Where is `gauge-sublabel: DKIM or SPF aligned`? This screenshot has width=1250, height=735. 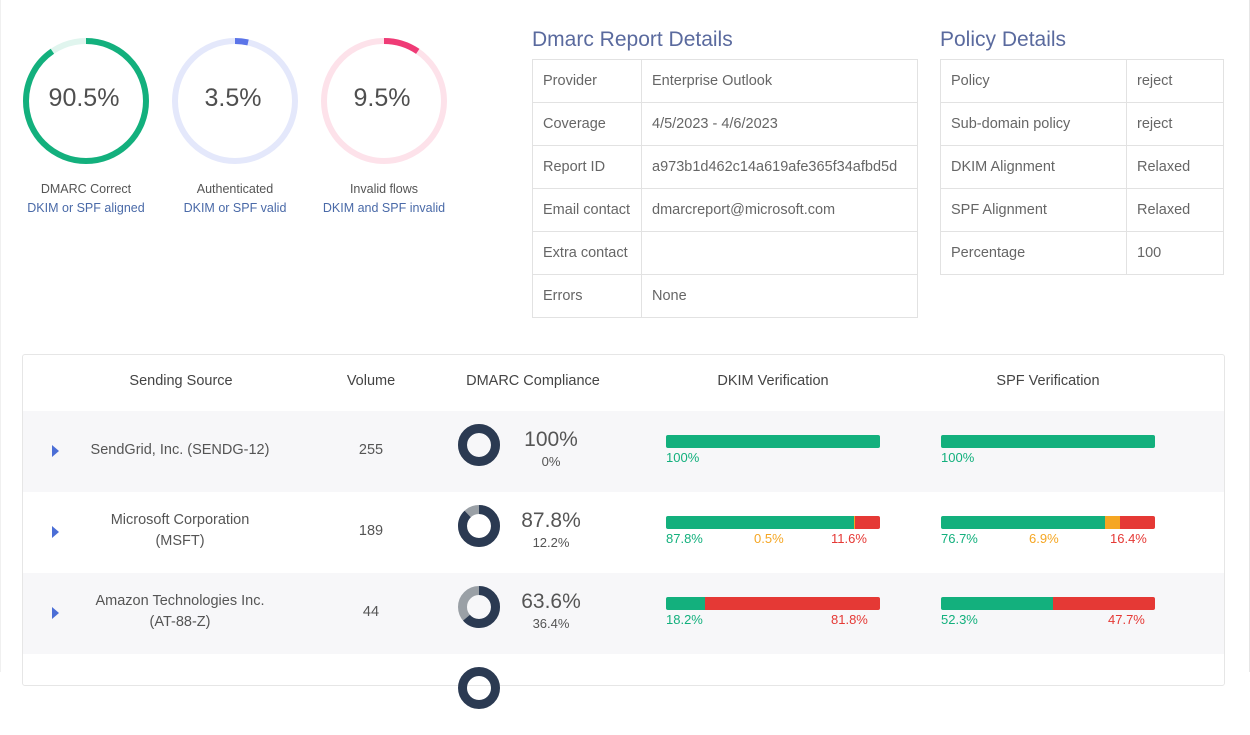
gauge-sublabel: DKIM or SPF aligned is located at coordinates (86, 208).